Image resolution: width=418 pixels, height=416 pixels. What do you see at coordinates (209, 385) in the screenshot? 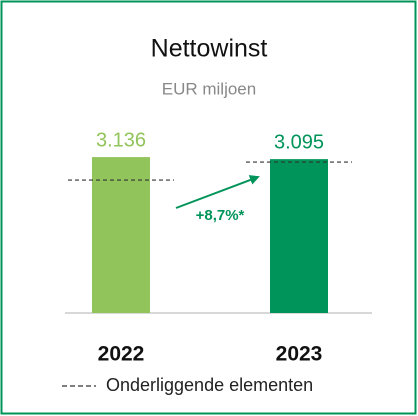
I see `legend-label: Onderliggende elementen` at bounding box center [209, 385].